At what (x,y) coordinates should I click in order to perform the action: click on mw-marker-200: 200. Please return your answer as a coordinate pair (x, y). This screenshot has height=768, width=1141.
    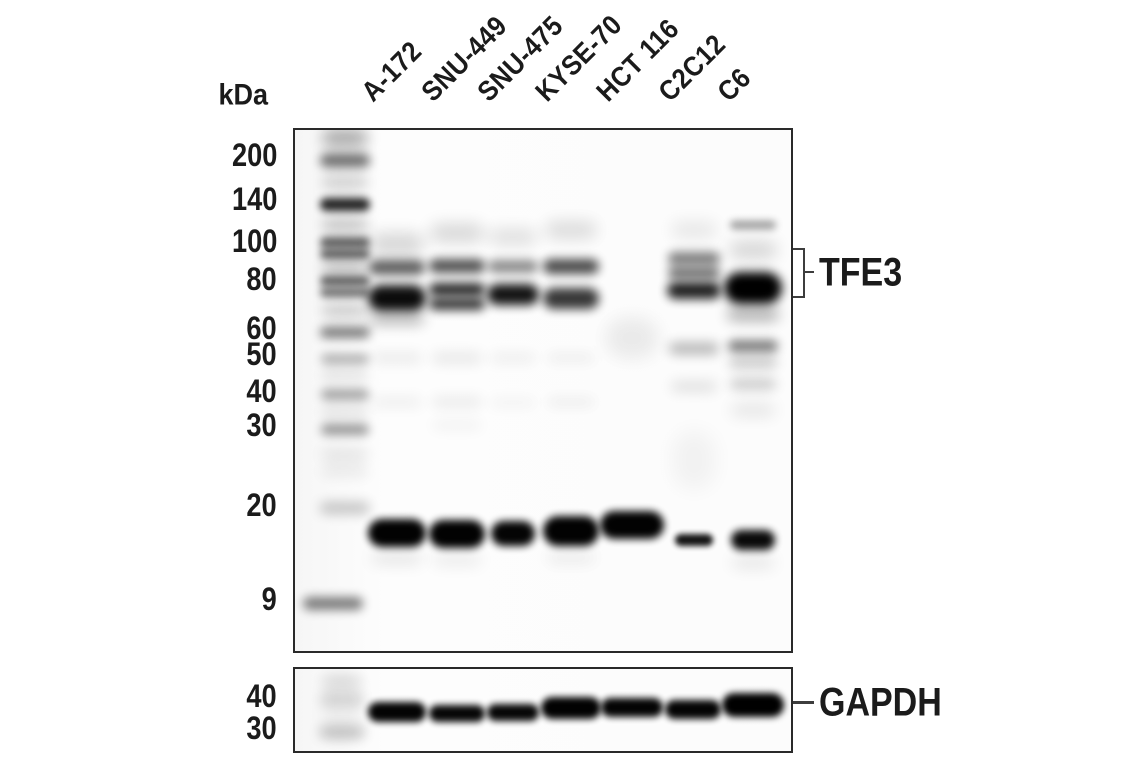
    Looking at the image, I should click on (254, 155).